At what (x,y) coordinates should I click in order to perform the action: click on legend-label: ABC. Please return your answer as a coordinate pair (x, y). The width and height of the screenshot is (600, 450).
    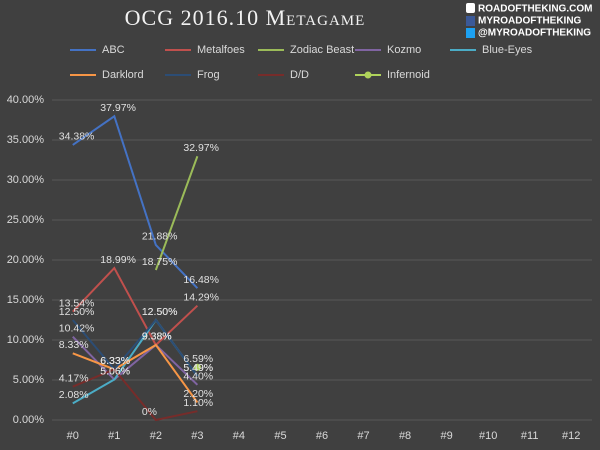
    Looking at the image, I should click on (113, 50).